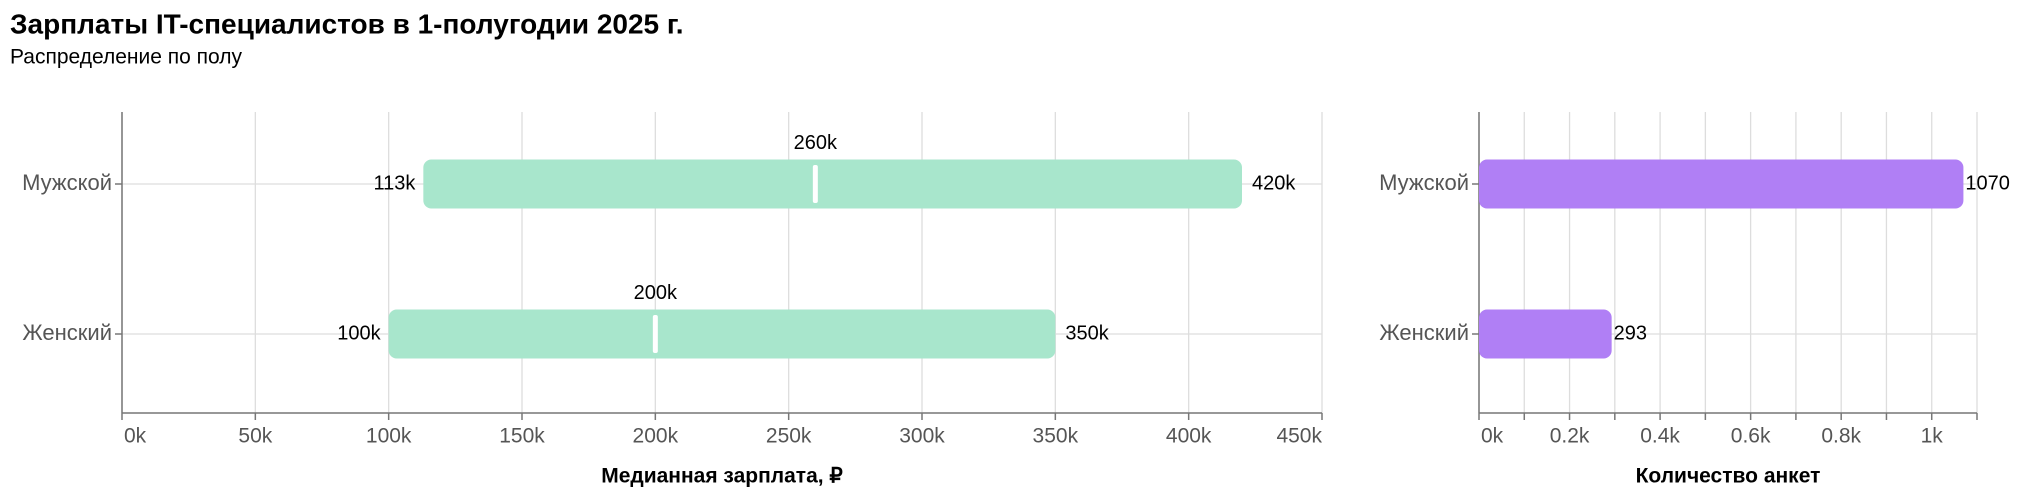 Image resolution: width=2022 pixels, height=500 pixels. Describe the element at coordinates (789, 436) in the screenshot. I see `x-tick-label: 250k` at that location.